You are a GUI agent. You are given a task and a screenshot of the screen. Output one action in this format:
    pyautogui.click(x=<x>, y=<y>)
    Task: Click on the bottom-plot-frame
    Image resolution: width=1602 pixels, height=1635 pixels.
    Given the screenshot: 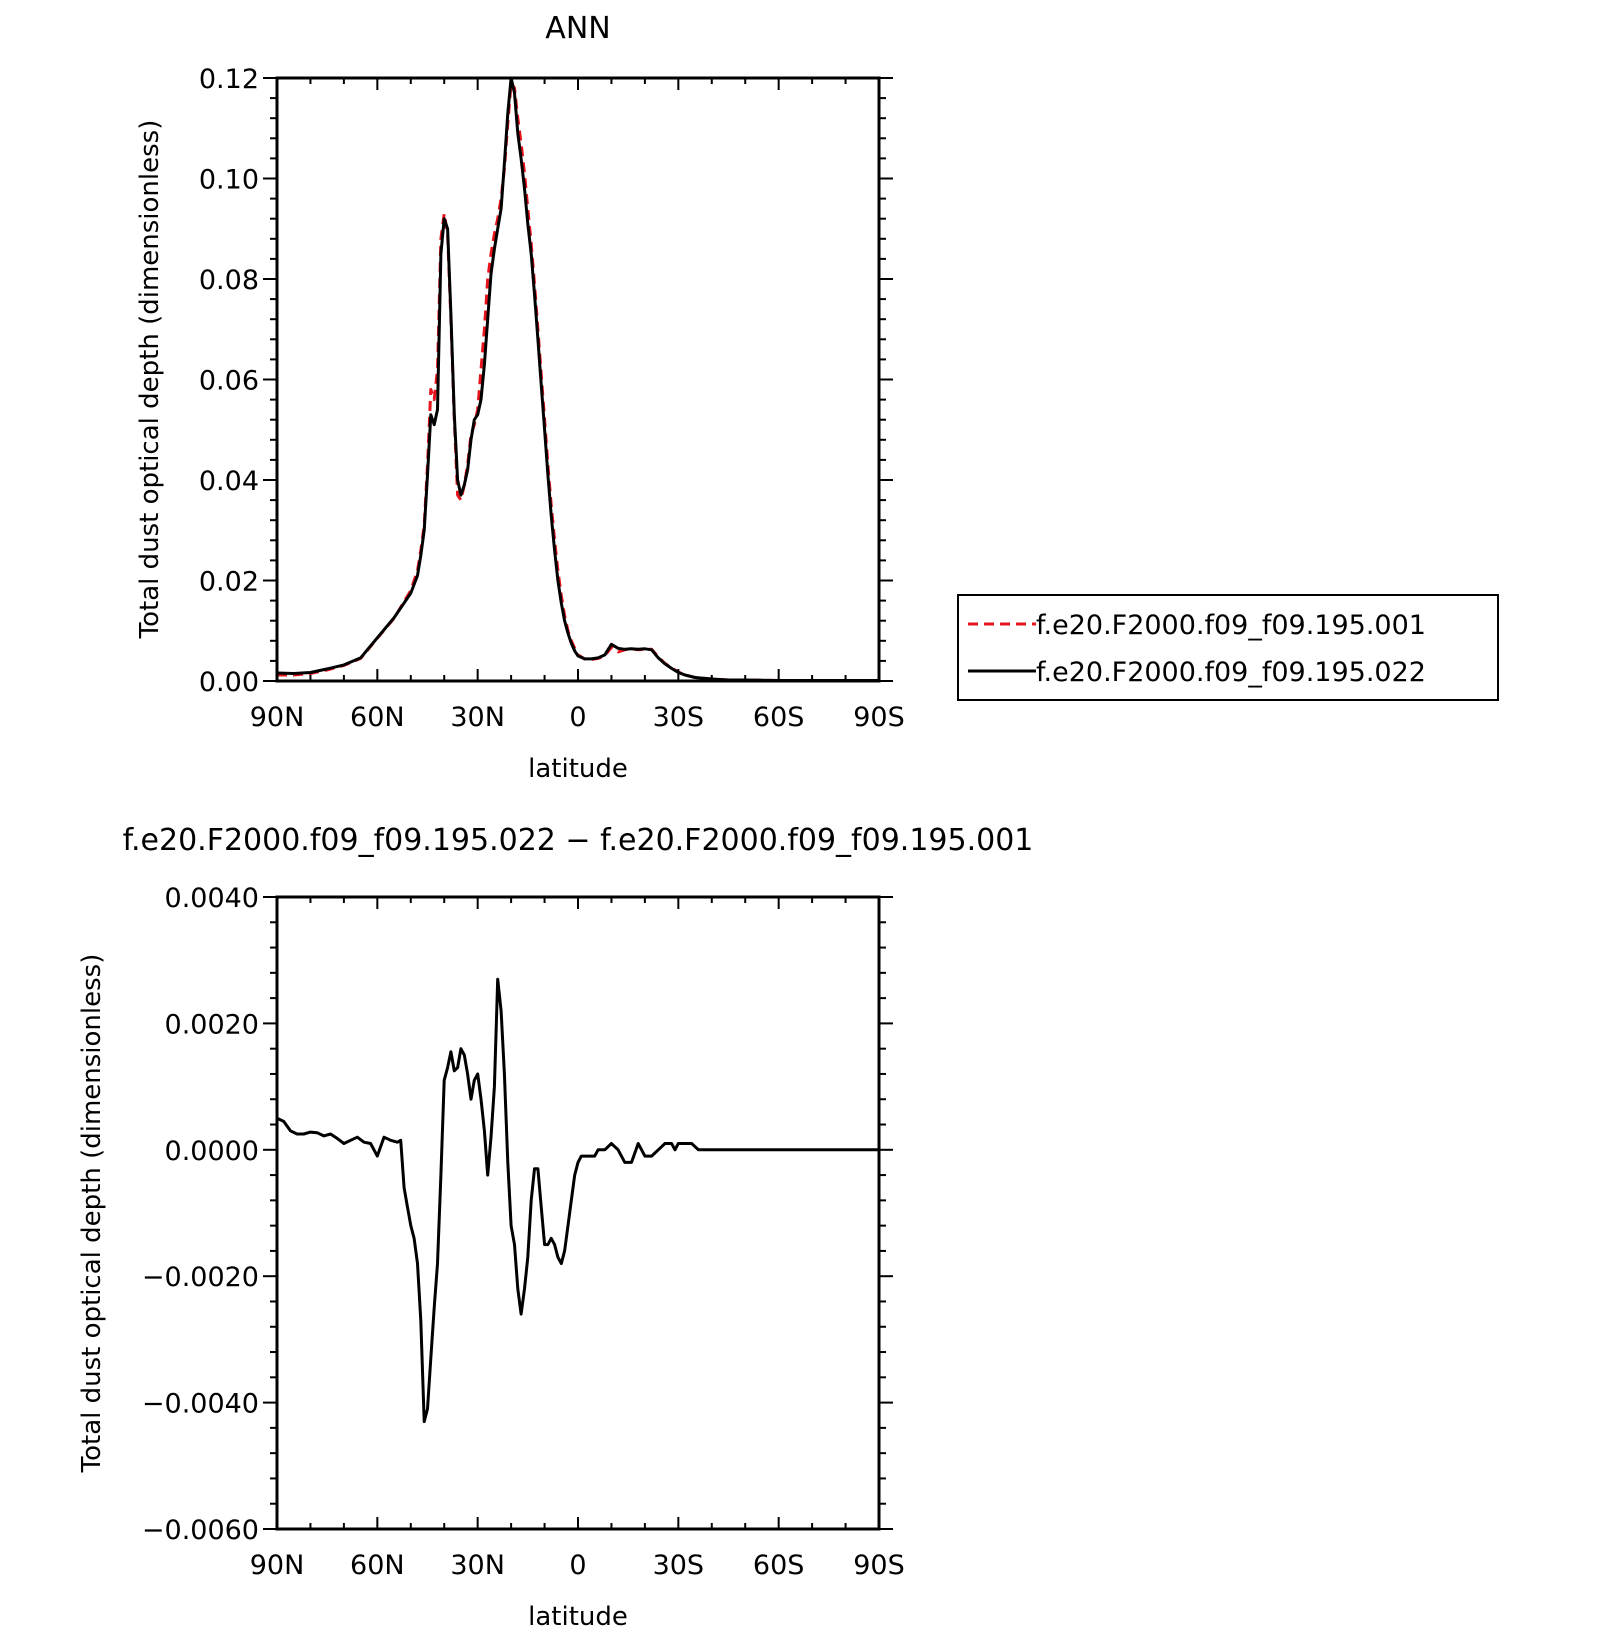 What is the action you would take?
    pyautogui.click(x=578, y=1213)
    